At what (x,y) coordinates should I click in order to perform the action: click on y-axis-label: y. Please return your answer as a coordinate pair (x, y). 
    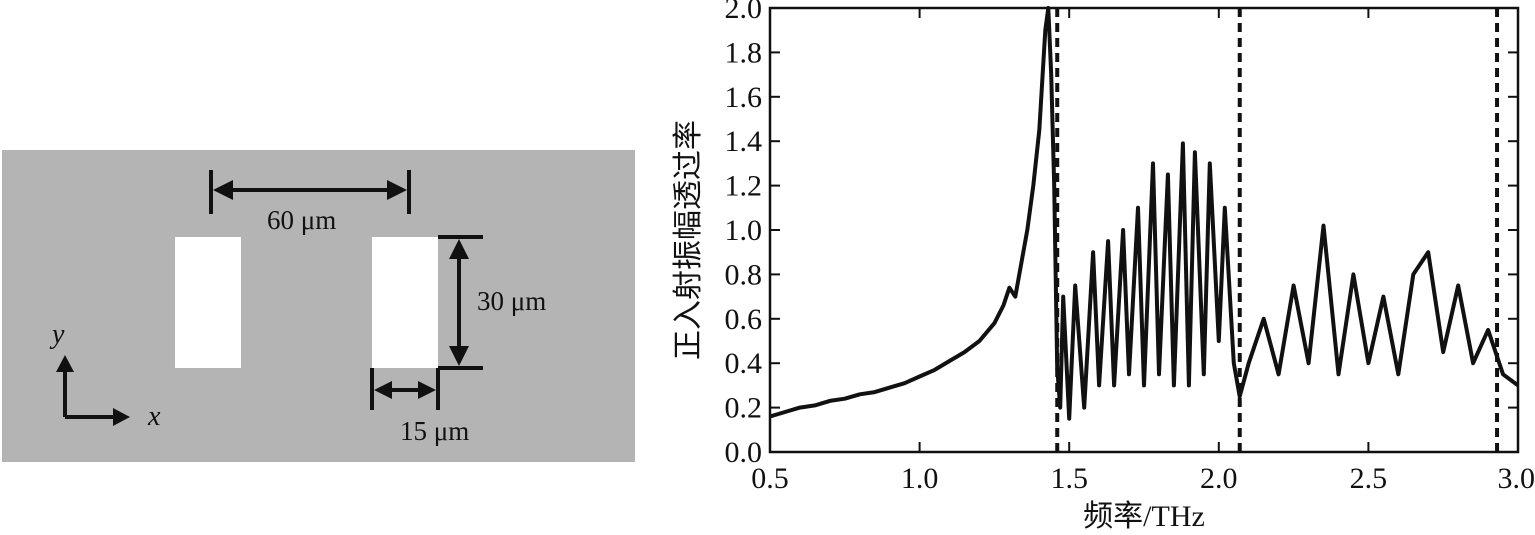
    Looking at the image, I should click on (57, 334).